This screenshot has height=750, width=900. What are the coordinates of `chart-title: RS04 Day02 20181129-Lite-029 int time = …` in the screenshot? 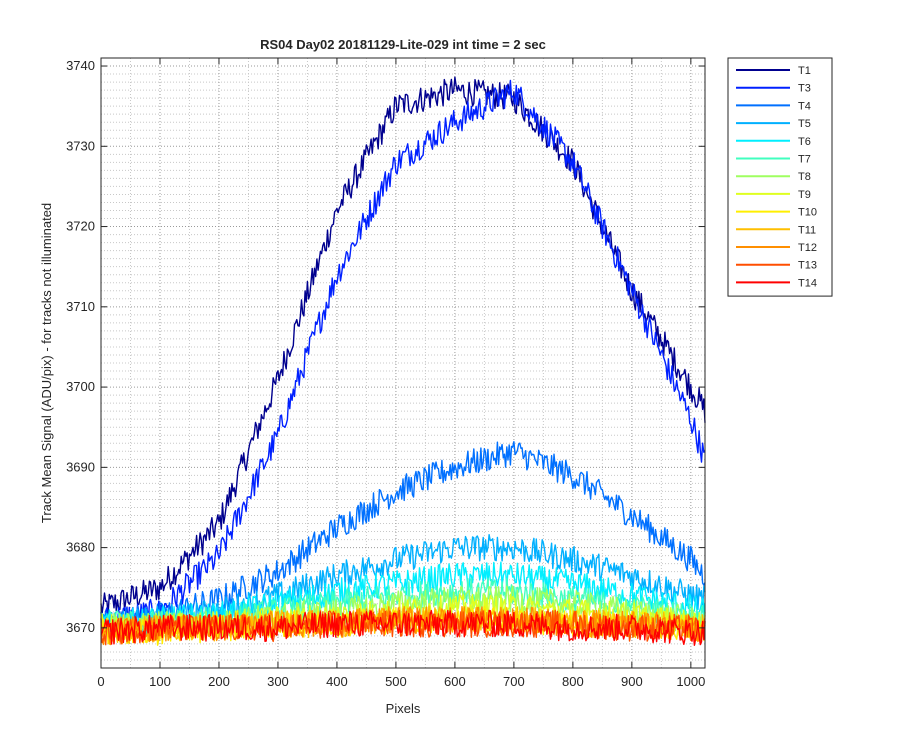 It's located at (403, 44).